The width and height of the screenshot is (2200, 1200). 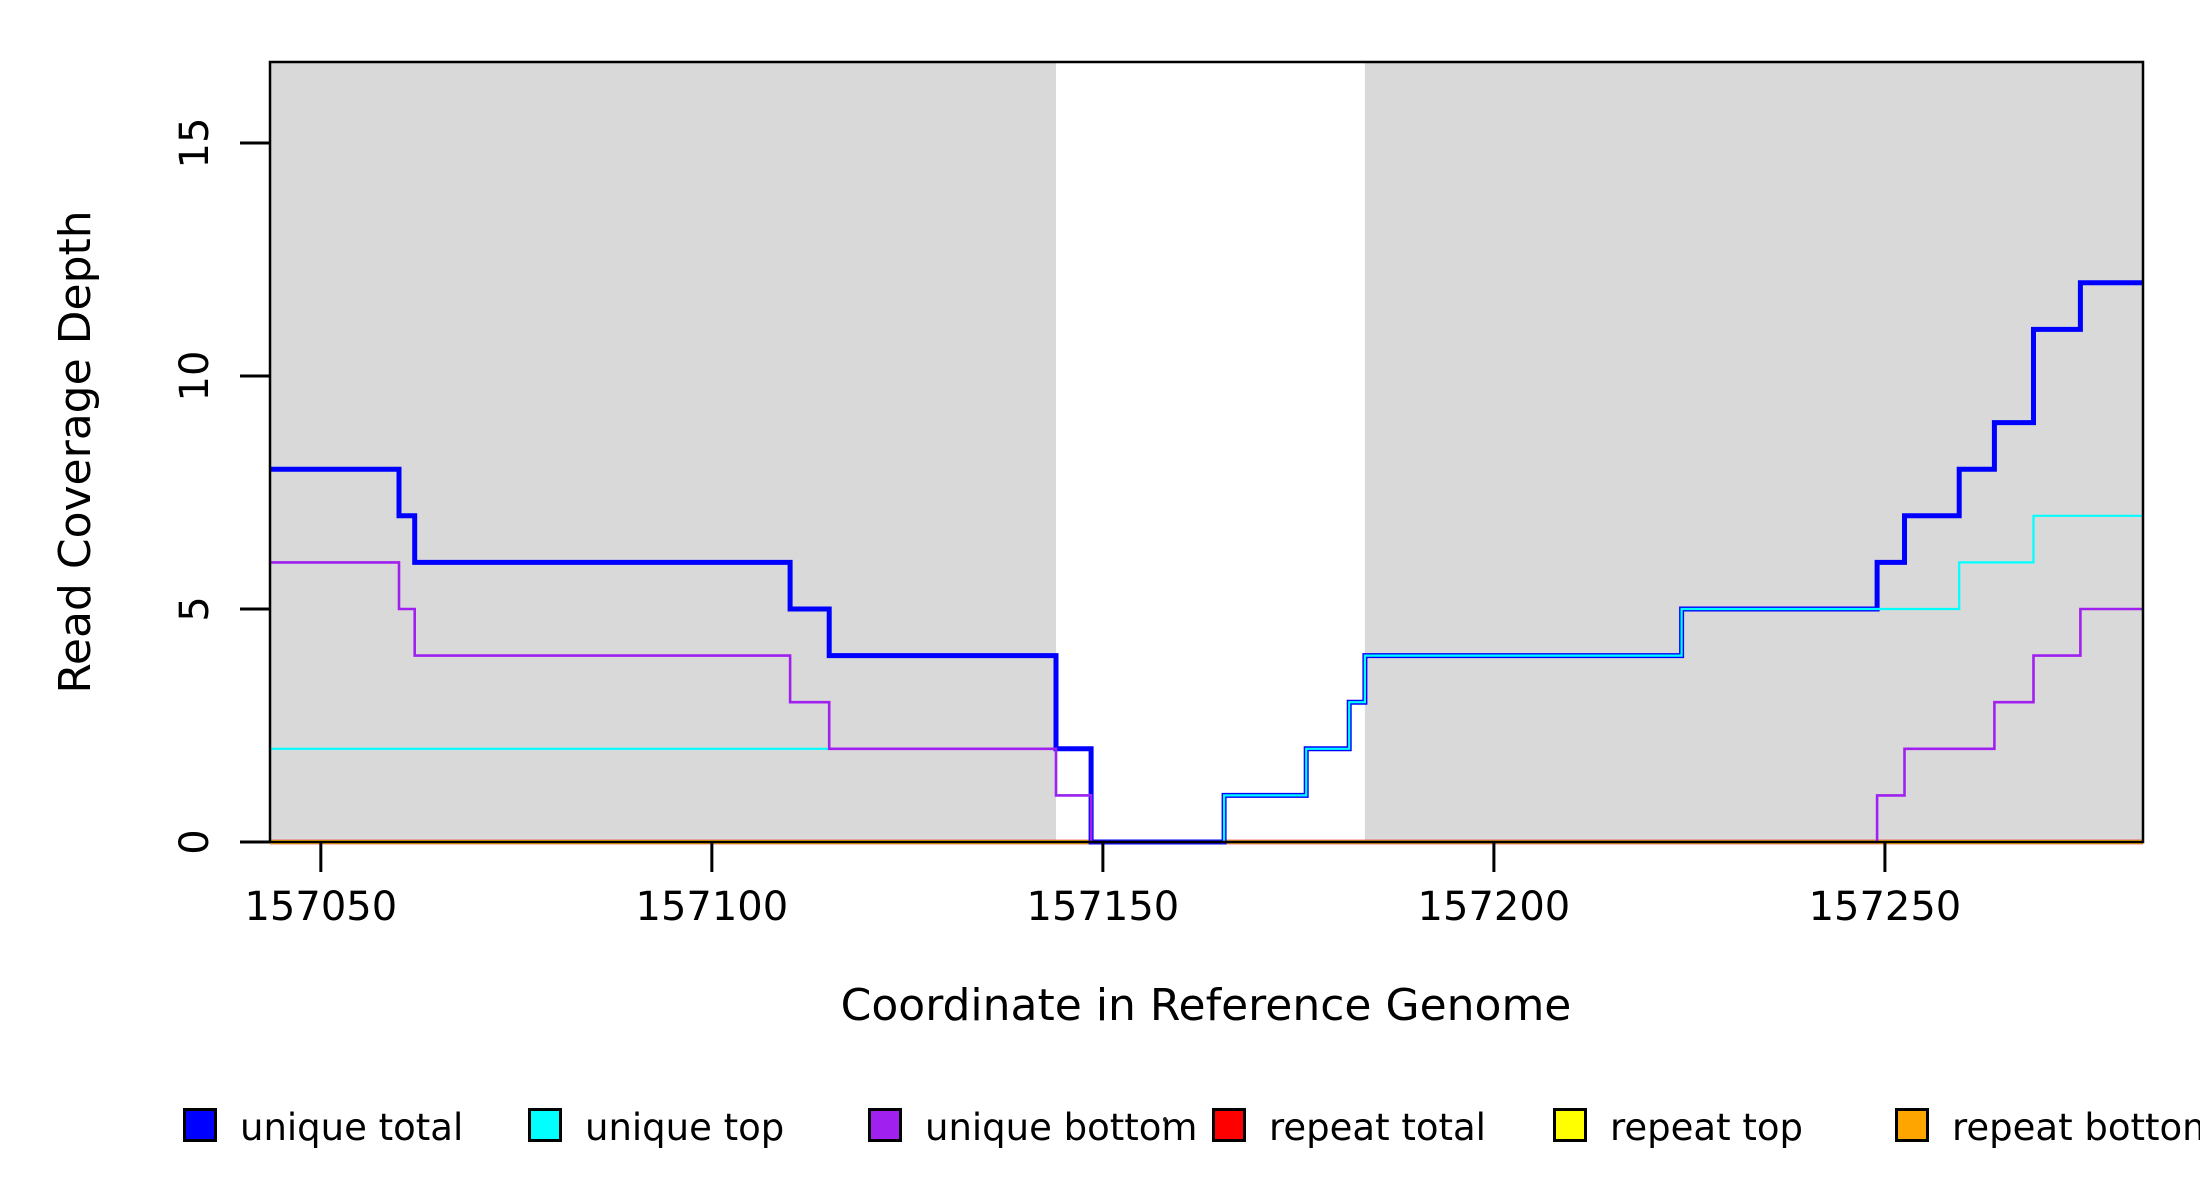 I want to click on y-tick-label: 10, so click(x=195, y=376).